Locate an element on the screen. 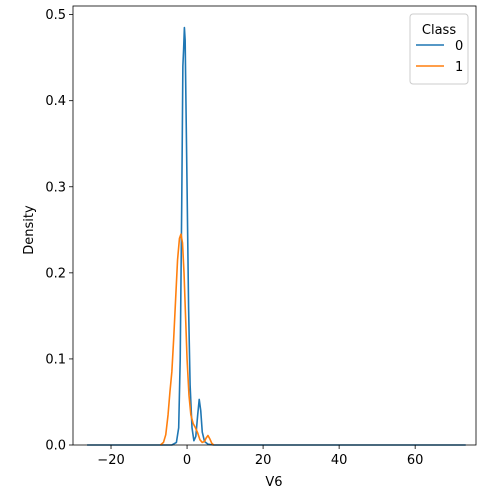  x-tick-label: −20 is located at coordinates (110, 460).